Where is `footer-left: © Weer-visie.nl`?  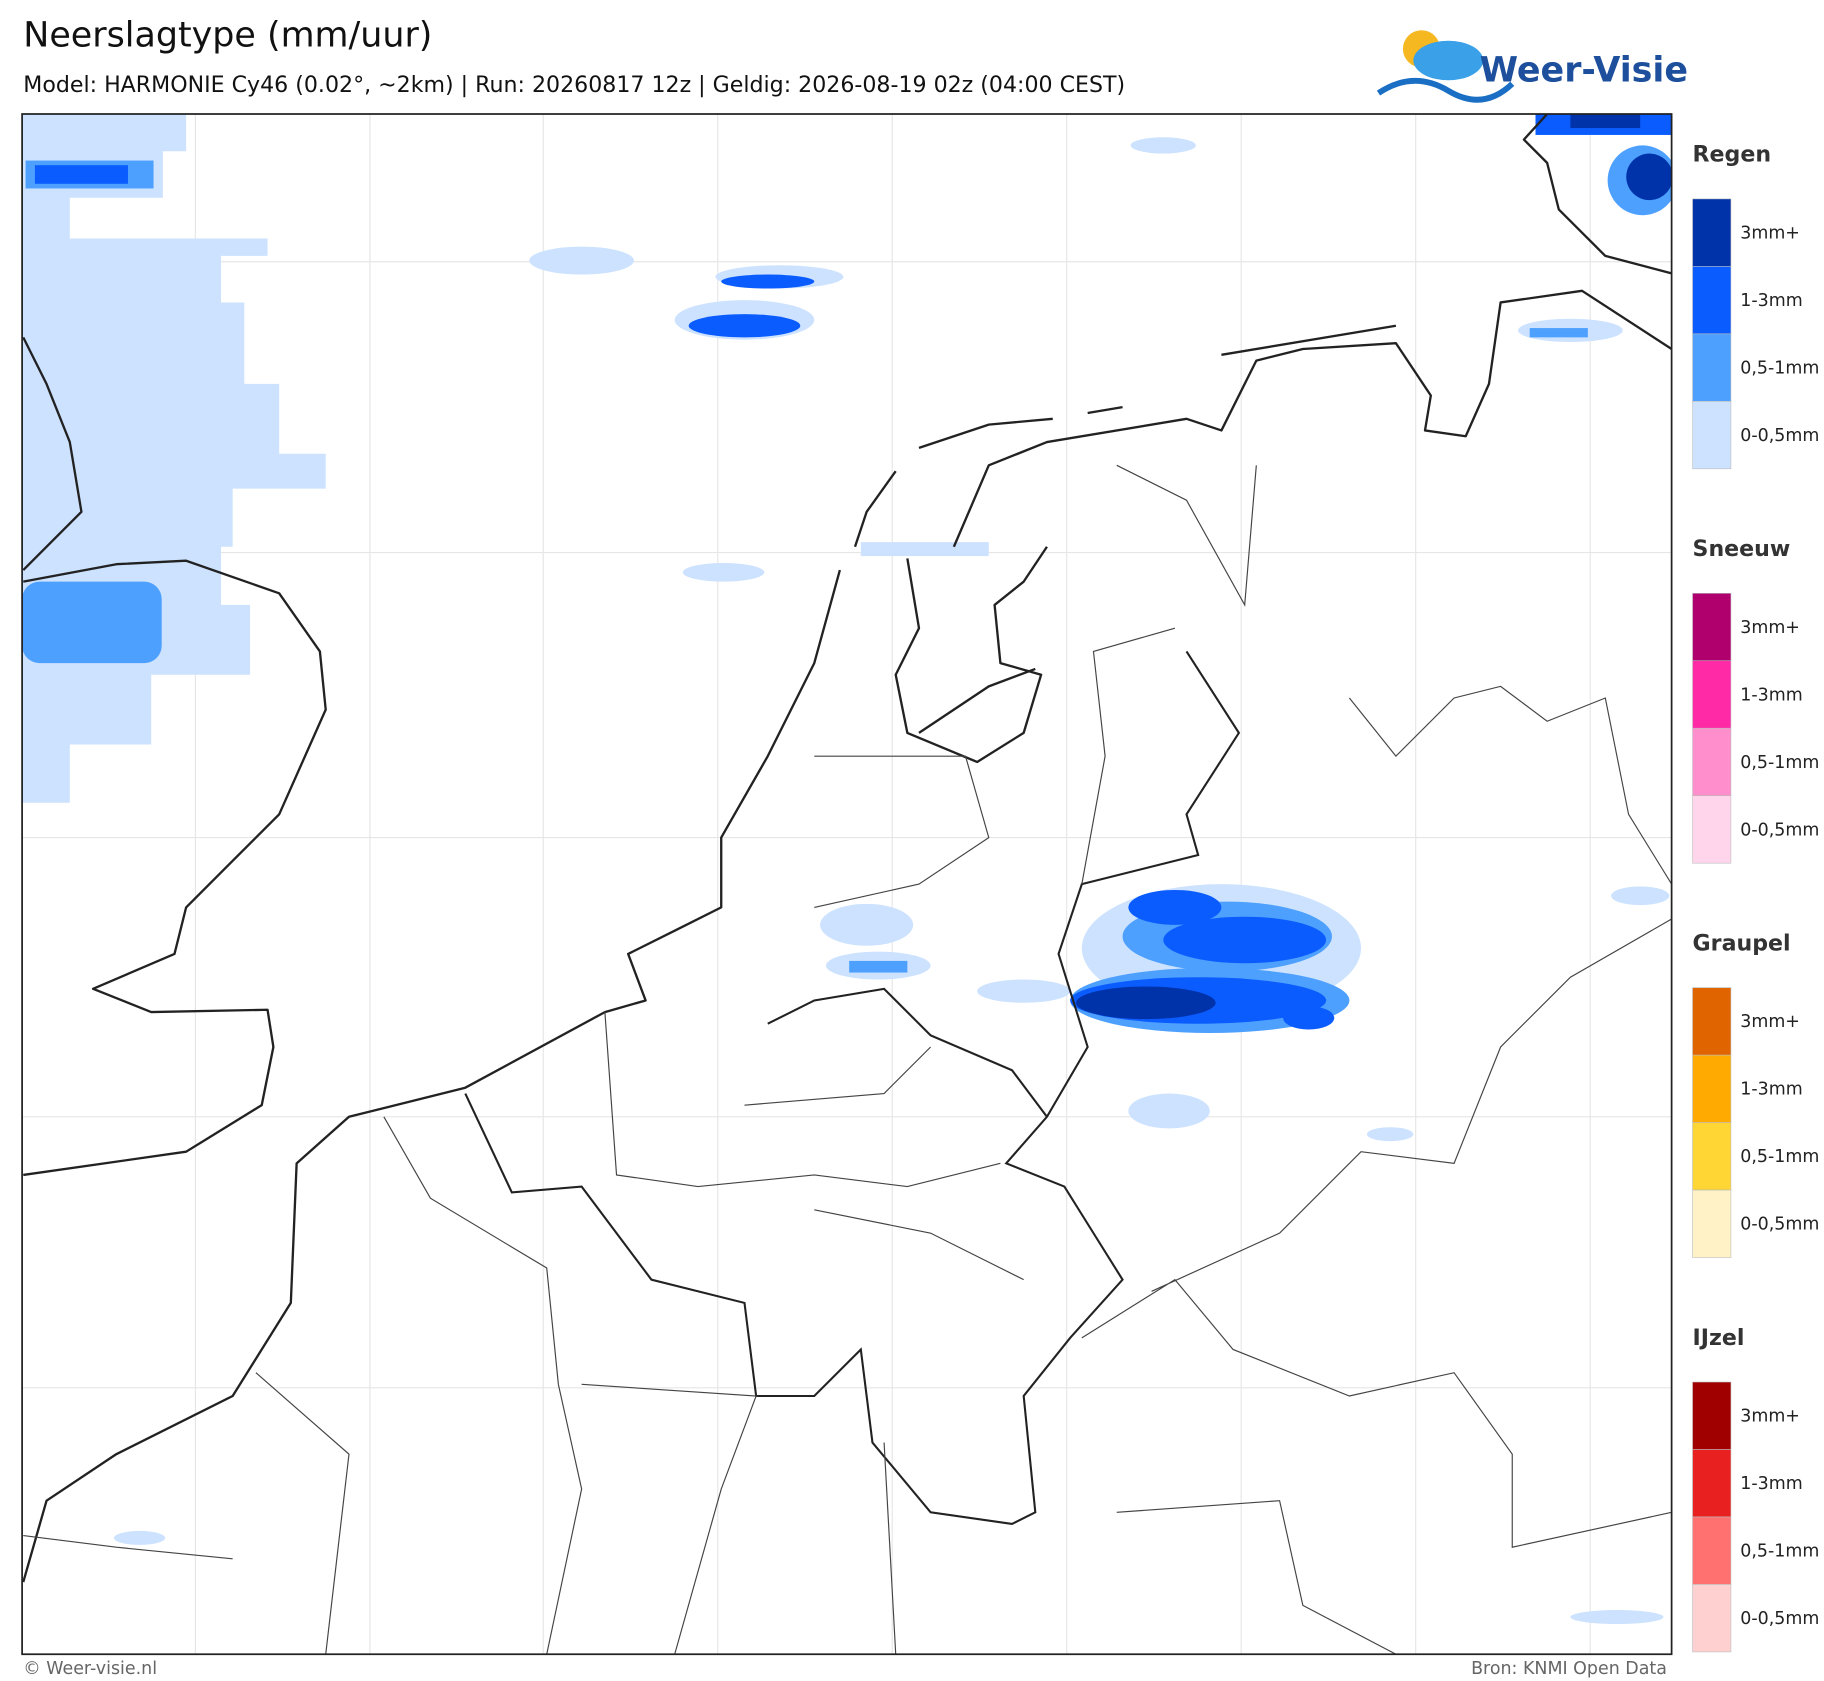
footer-left: © Weer-visie.nl is located at coordinates (90, 1669).